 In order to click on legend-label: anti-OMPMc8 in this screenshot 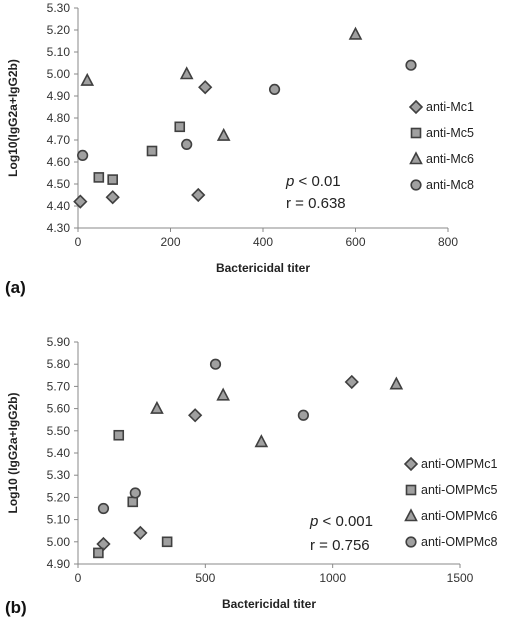, I will do `click(459, 542)`.